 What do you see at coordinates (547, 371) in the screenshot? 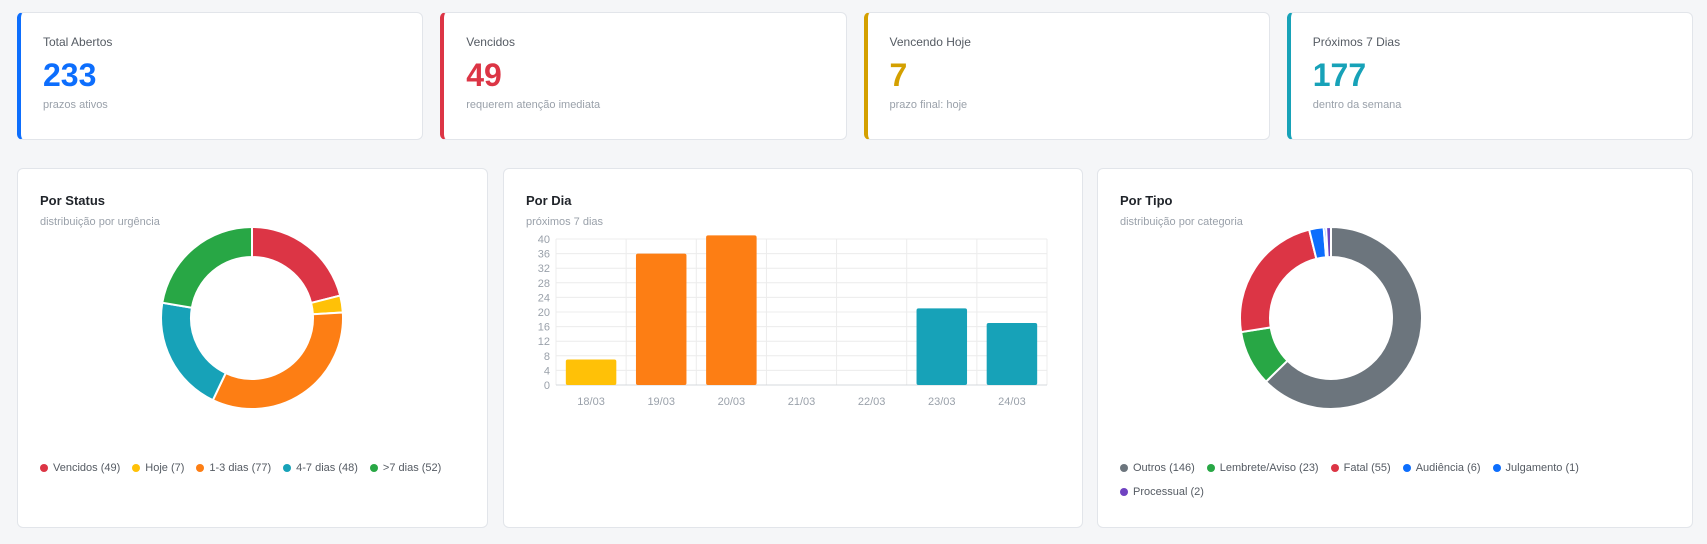
I see `y-tick-label: 4` at bounding box center [547, 371].